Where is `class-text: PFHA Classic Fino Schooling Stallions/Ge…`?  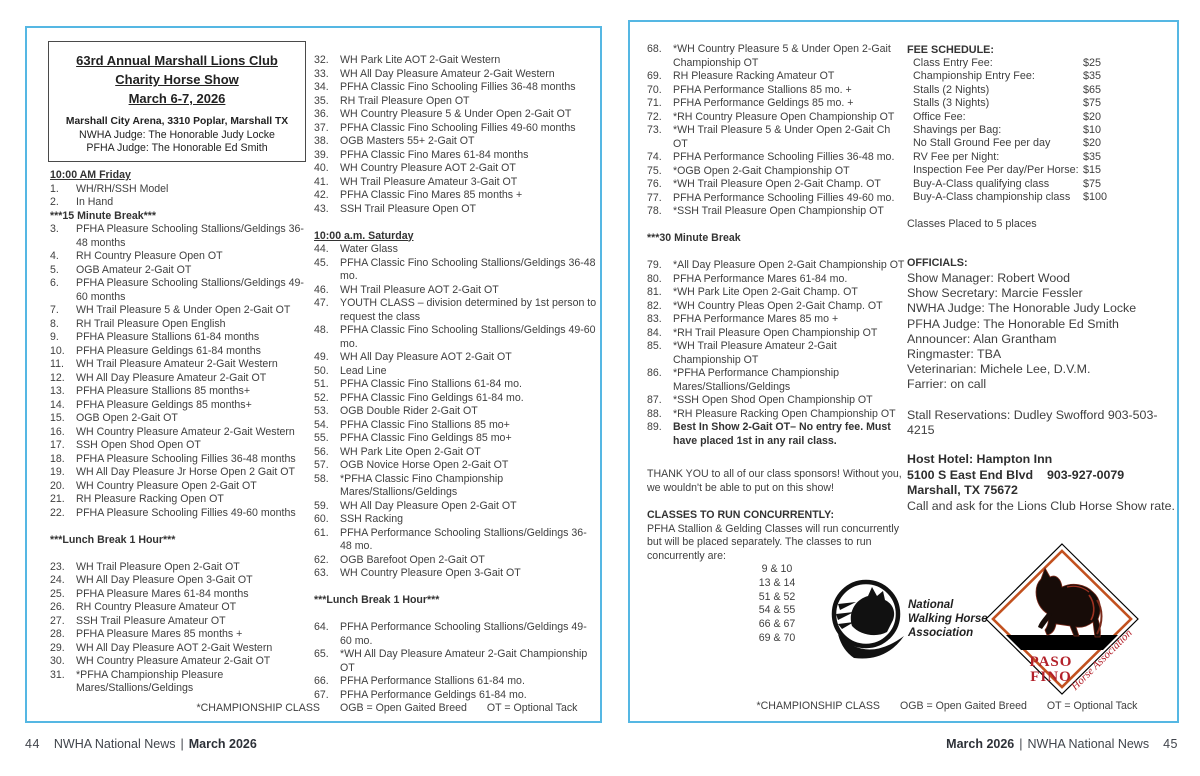 class-text: PFHA Classic Fino Schooling Stallions/Ge… is located at coordinates (468, 337).